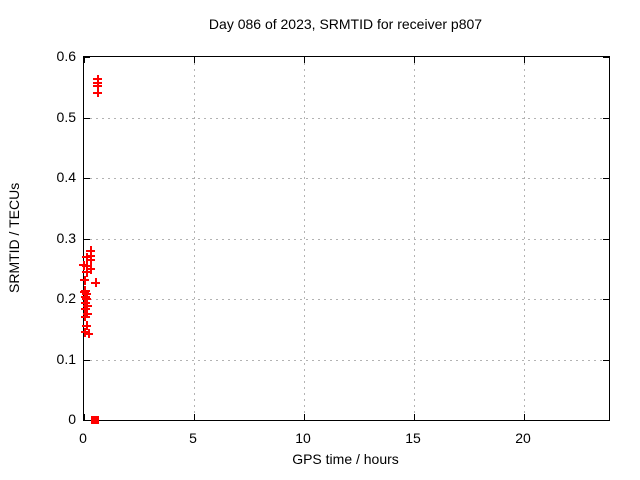  I want to click on y-tick-label: 0.5, so click(66, 116).